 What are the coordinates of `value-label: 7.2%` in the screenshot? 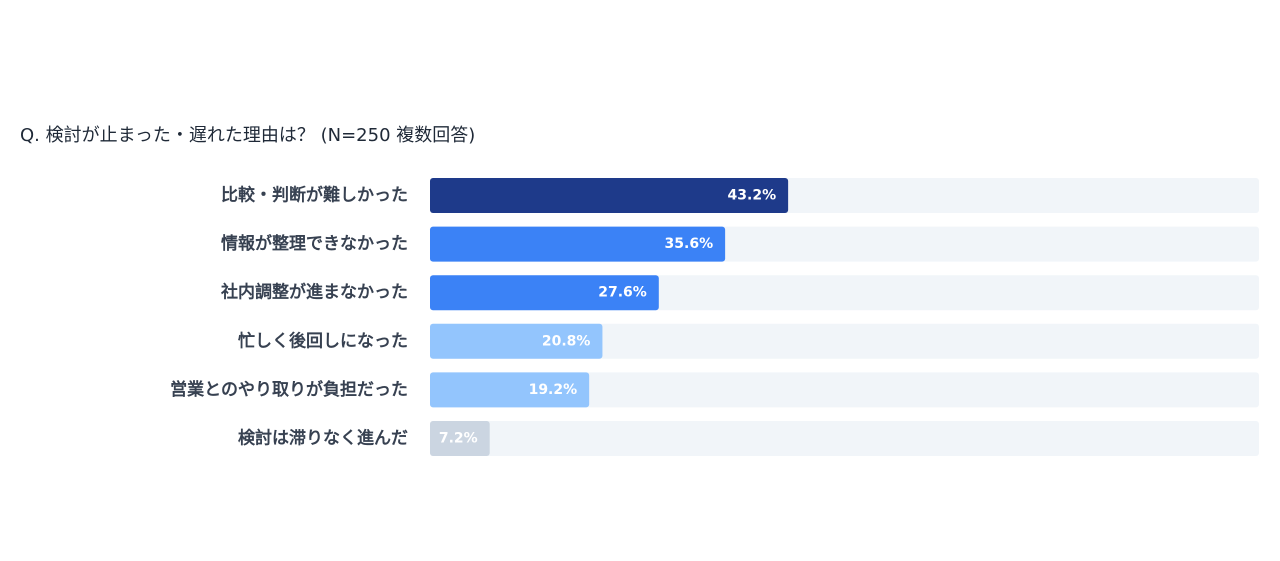 It's located at (458, 439).